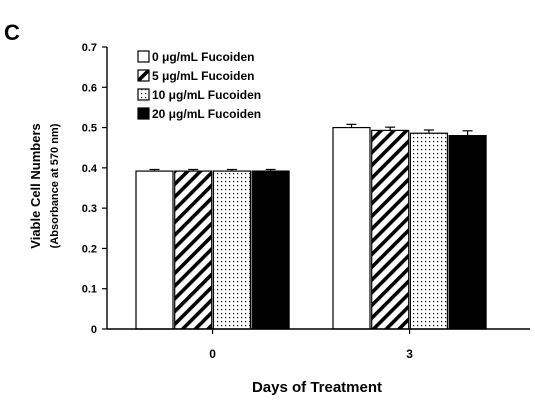  What do you see at coordinates (317, 387) in the screenshot?
I see `x-axis-label: Days of Treatment` at bounding box center [317, 387].